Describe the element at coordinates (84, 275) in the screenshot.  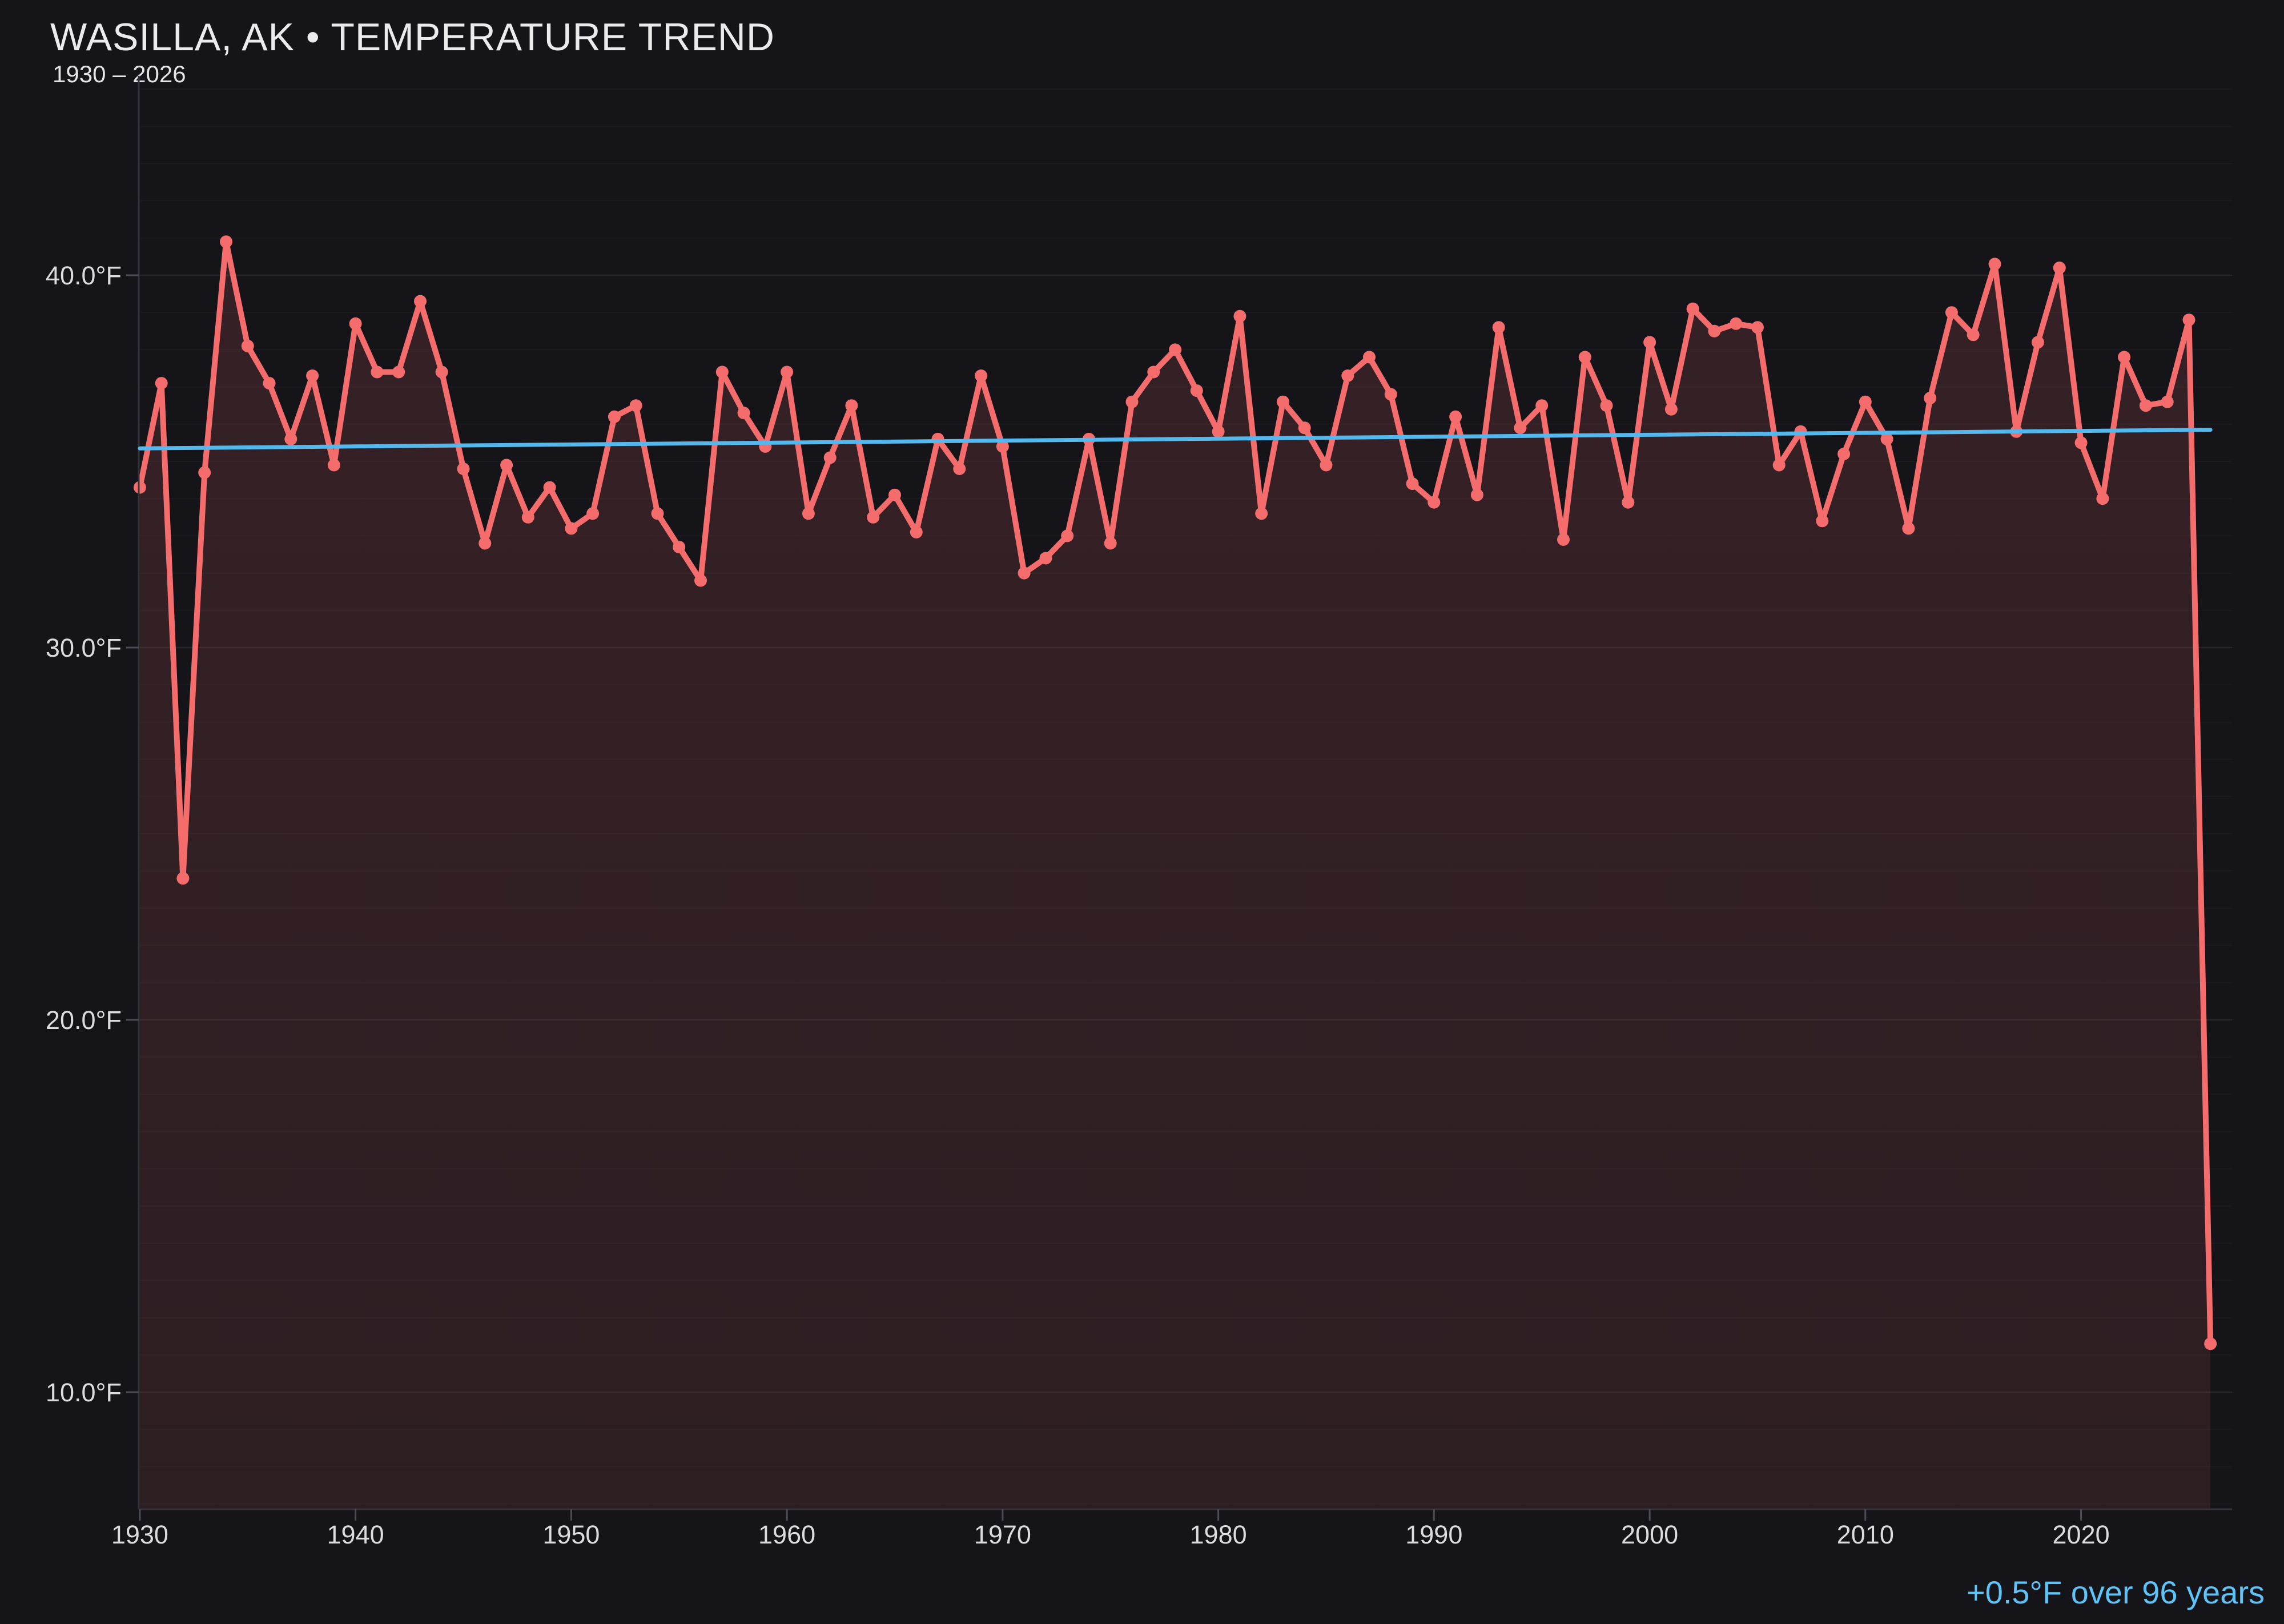
I see `y-tick-label: 40.0°F` at that location.